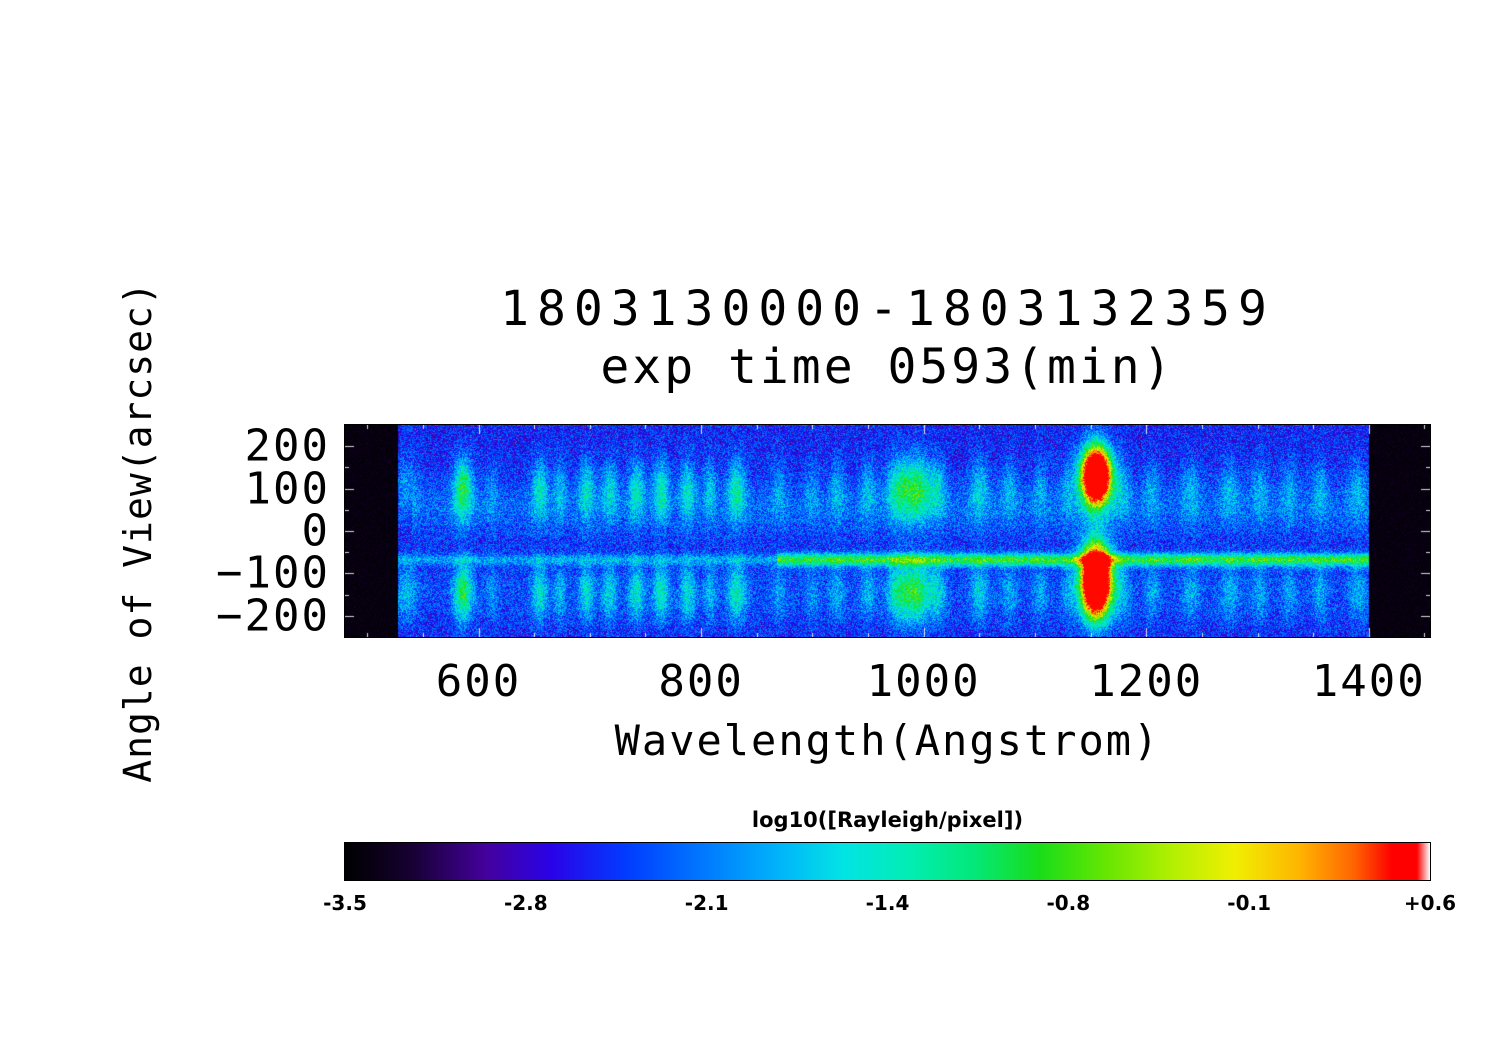  What do you see at coordinates (923, 681) in the screenshot?
I see `x-tick-label: 1000` at bounding box center [923, 681].